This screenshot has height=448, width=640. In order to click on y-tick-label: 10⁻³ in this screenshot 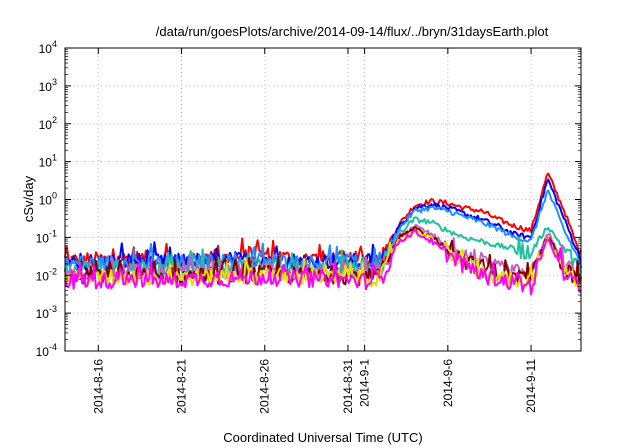, I will do `click(46, 312)`.